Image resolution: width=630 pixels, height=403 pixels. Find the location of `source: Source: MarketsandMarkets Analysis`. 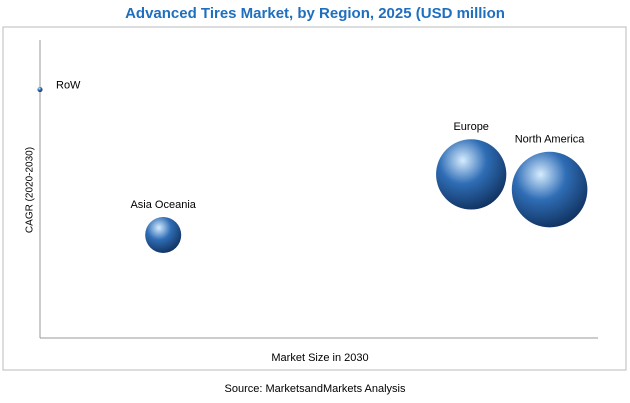

source: Source: MarketsandMarkets Analysis is located at coordinates (315, 389).